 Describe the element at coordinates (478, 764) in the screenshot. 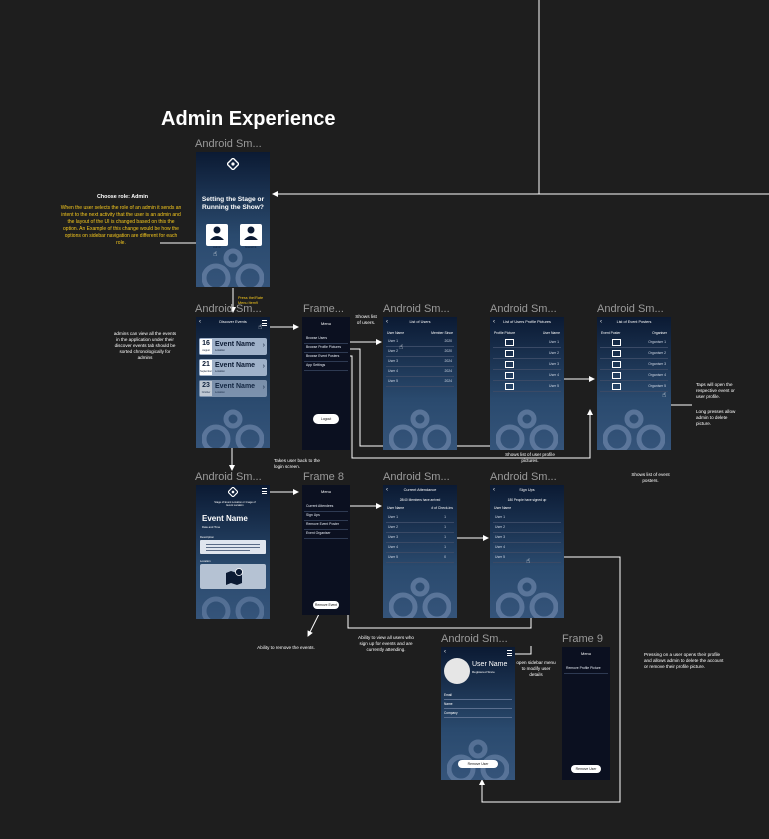

I see `remove-user-button: Remove User` at that location.